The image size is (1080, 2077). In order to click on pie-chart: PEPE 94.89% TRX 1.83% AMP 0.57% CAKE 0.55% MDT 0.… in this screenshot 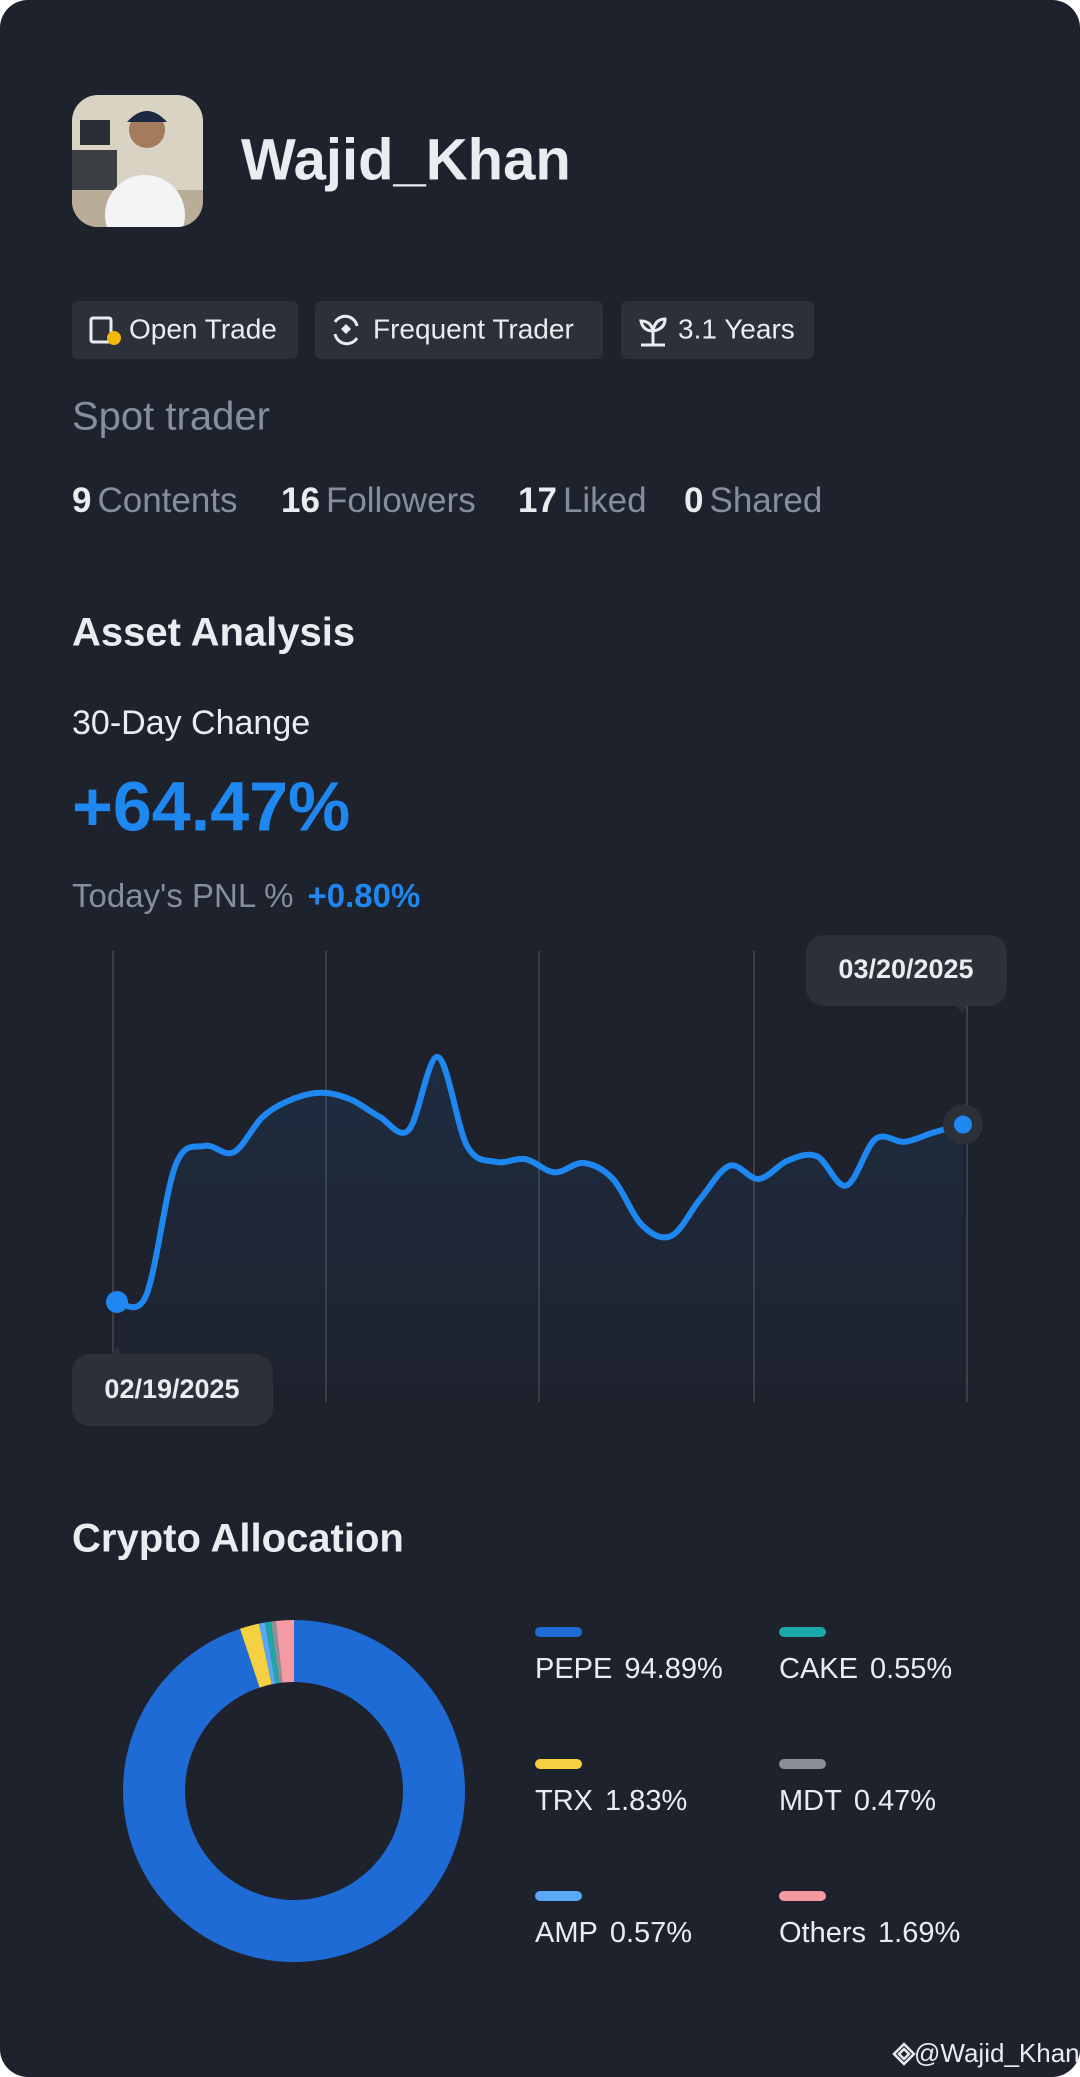, I will do `click(541, 1791)`.